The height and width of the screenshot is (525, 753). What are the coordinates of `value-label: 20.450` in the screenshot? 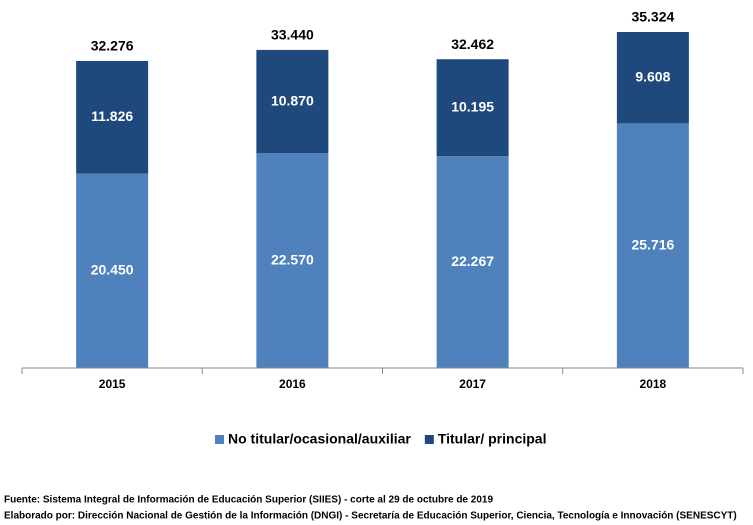 It's located at (112, 269).